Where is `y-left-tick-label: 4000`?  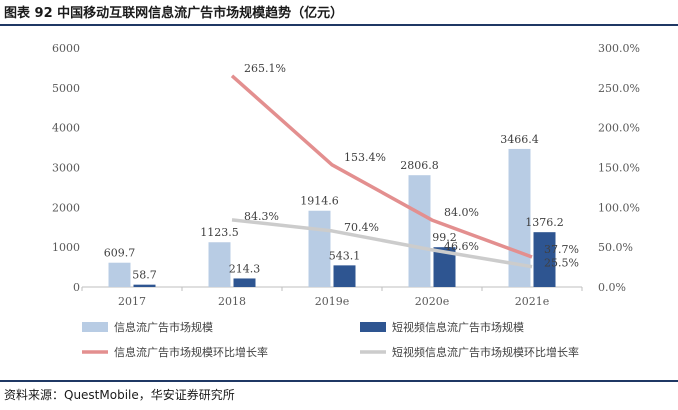 y-left-tick-label: 4000 is located at coordinates (66, 128).